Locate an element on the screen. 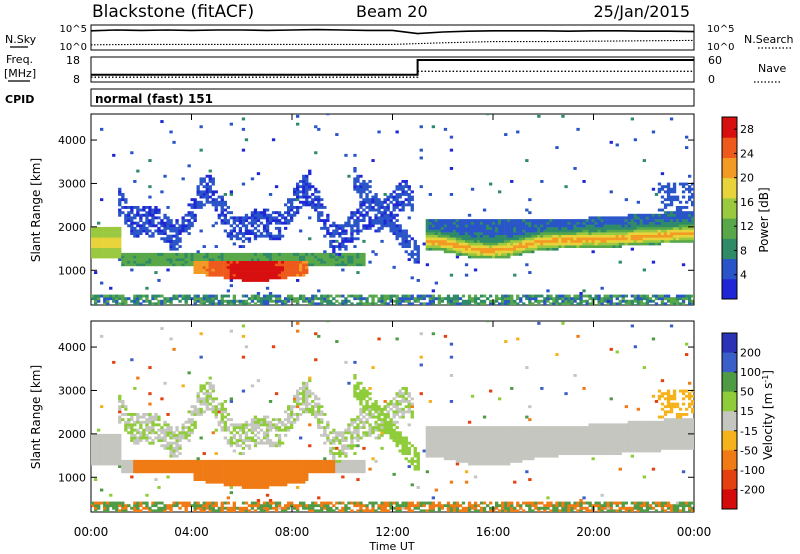 This screenshot has width=800, height=554. noise-tick-bottom-left: 10^0 is located at coordinates (73, 47).